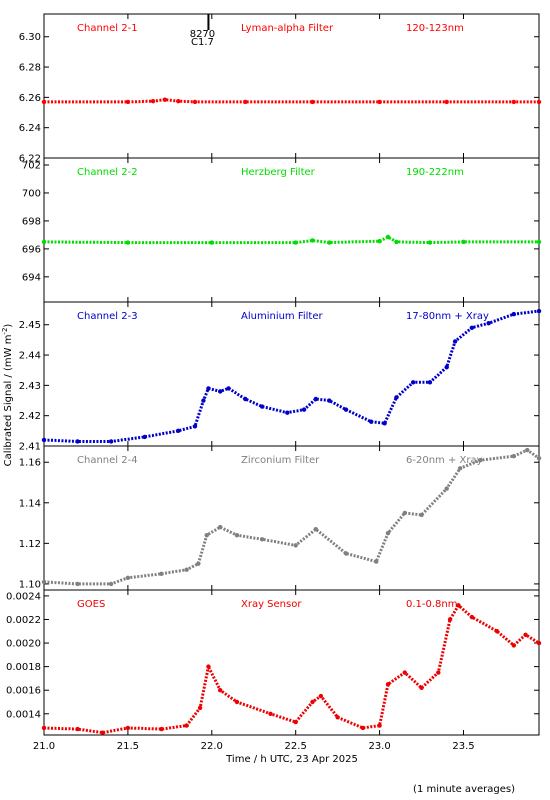 This screenshot has width=550, height=800. Describe the element at coordinates (31, 221) in the screenshot. I see `y-tick-label: 698` at that location.